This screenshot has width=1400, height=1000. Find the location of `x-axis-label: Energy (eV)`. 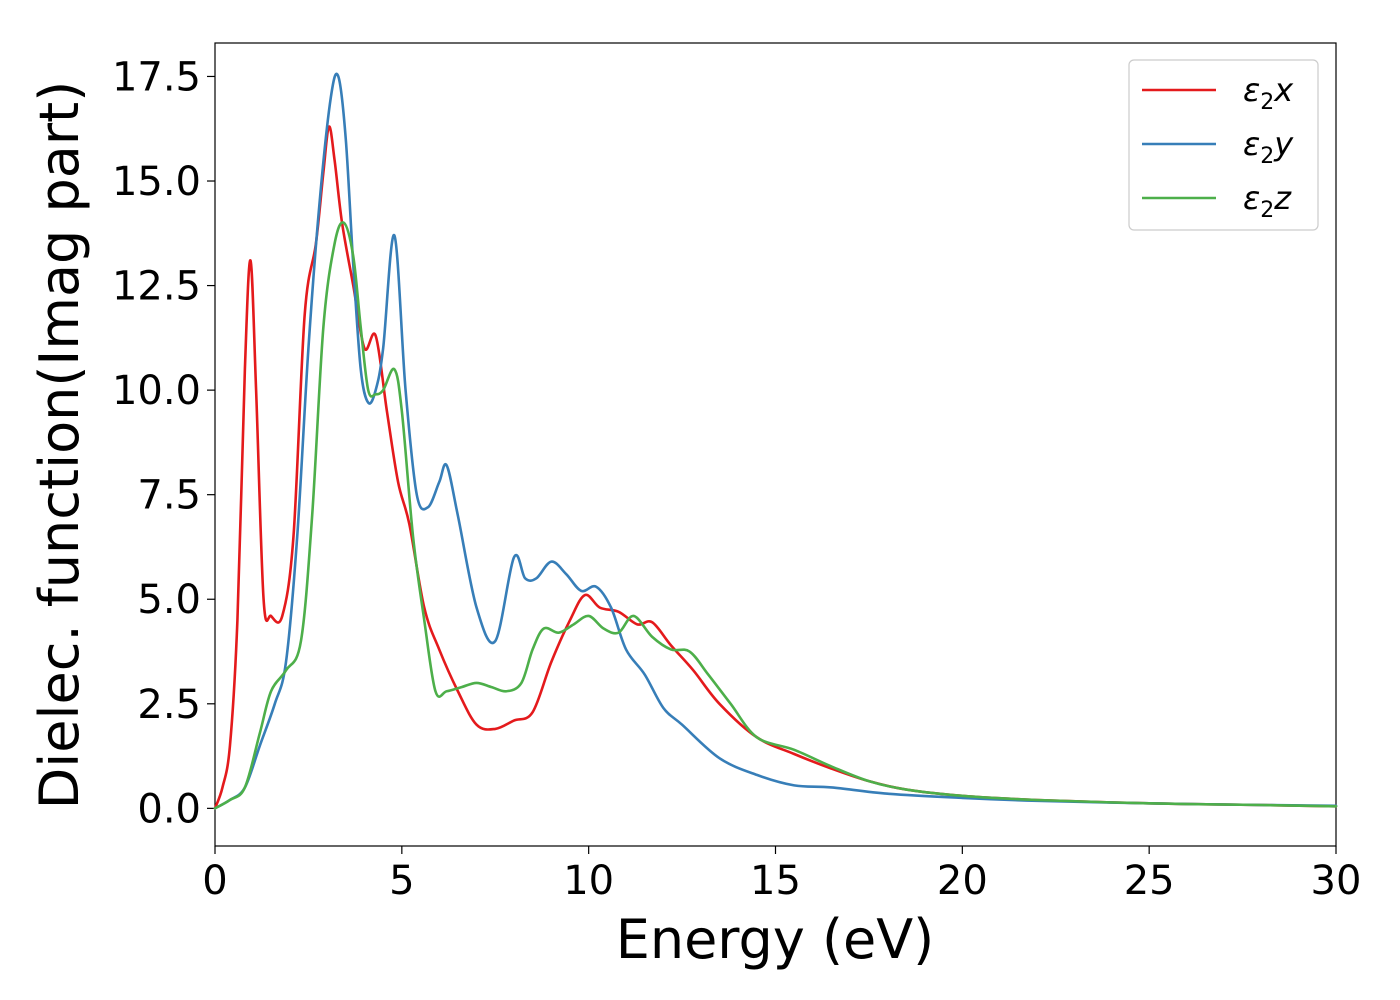

x-axis-label: Energy (eV) is located at coordinates (775, 939).